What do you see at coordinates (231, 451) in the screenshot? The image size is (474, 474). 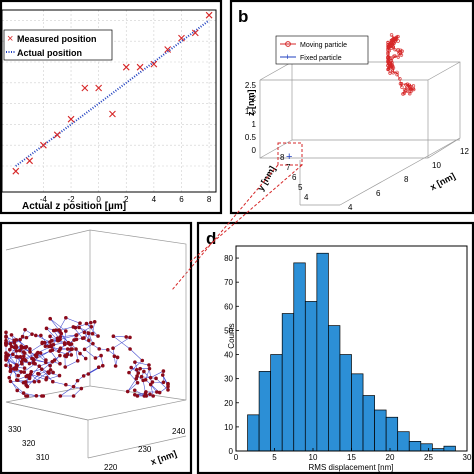 I see `panel-d-ytick-label: 0` at bounding box center [231, 451].